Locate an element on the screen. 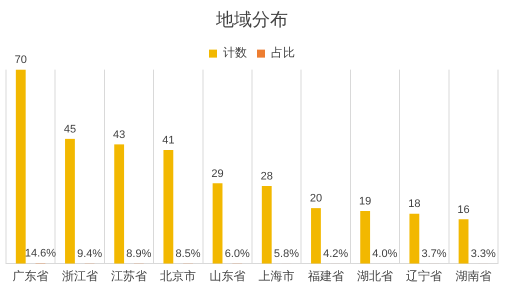 Image resolution: width=508 pixels, height=294 pixels. x-tick-label: 福建省 is located at coordinates (326, 275).